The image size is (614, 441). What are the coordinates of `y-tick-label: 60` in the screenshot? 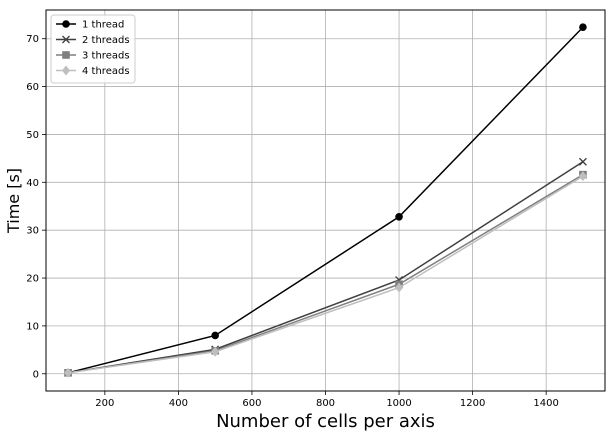 It's located at (32, 87).